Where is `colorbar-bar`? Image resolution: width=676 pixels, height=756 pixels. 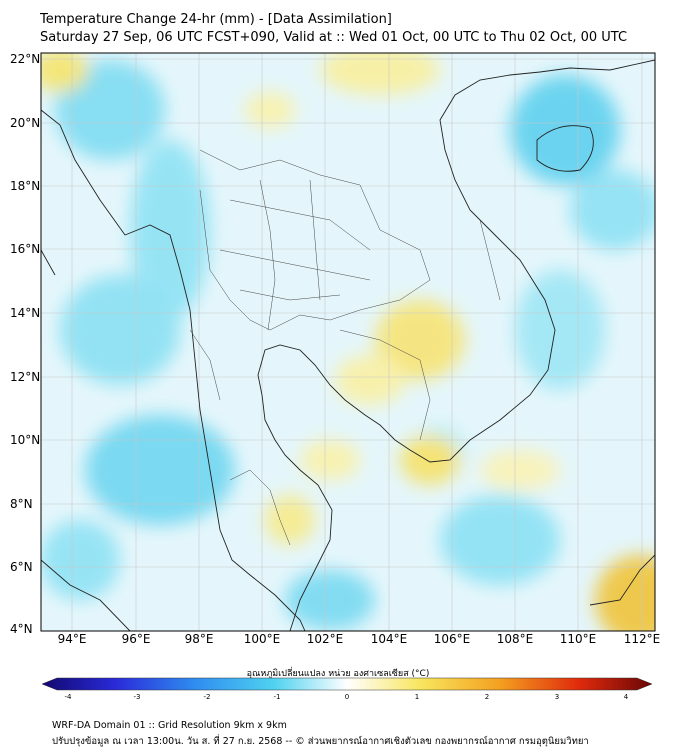 colorbar-bar is located at coordinates (347, 684).